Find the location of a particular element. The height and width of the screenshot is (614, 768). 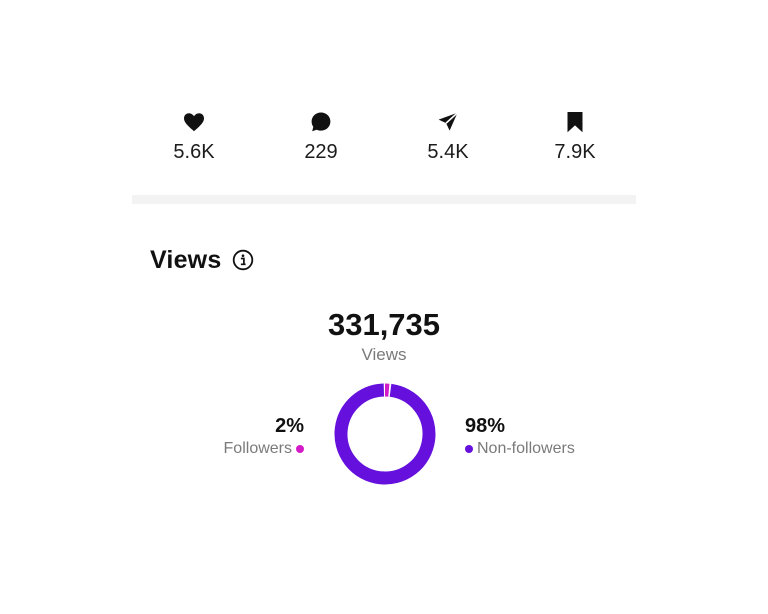

views-total: 331,735 Views is located at coordinates (384, 335).